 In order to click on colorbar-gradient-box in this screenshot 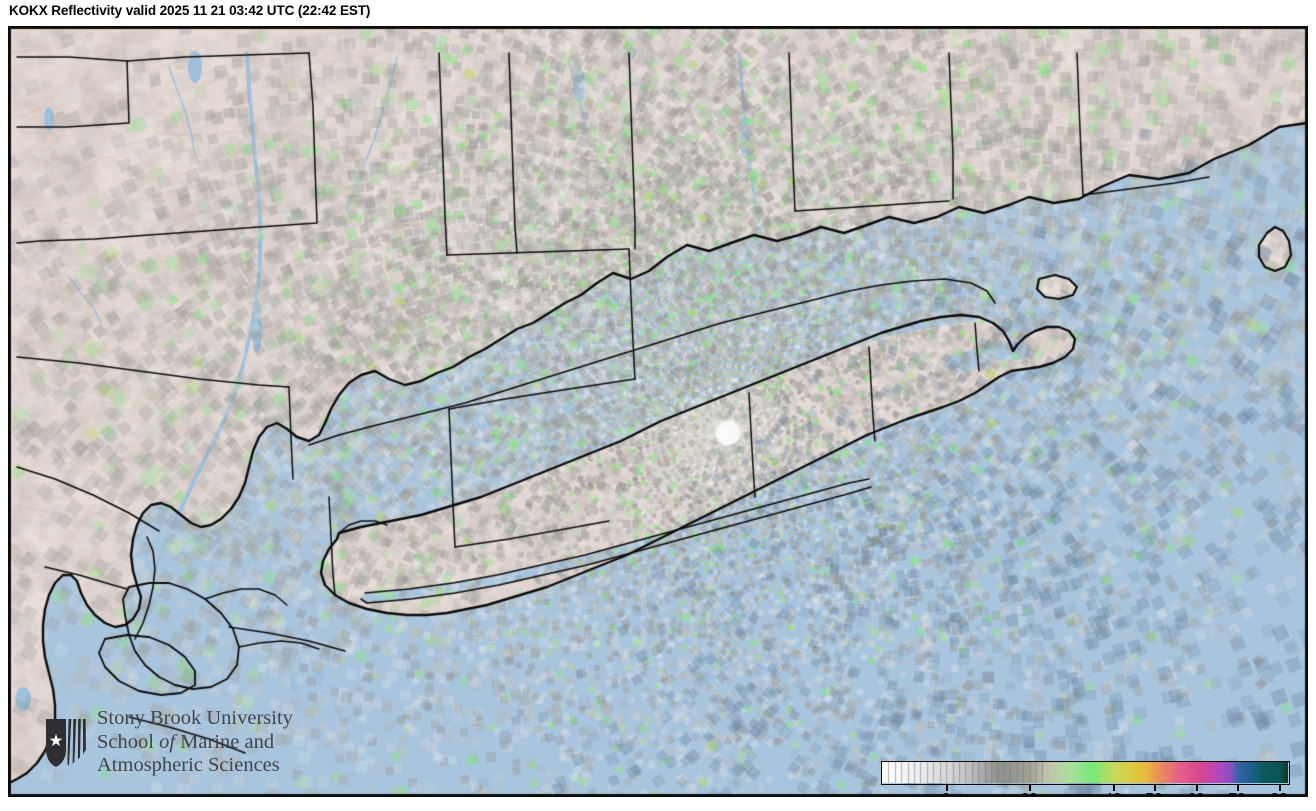, I will do `click(1085, 773)`.